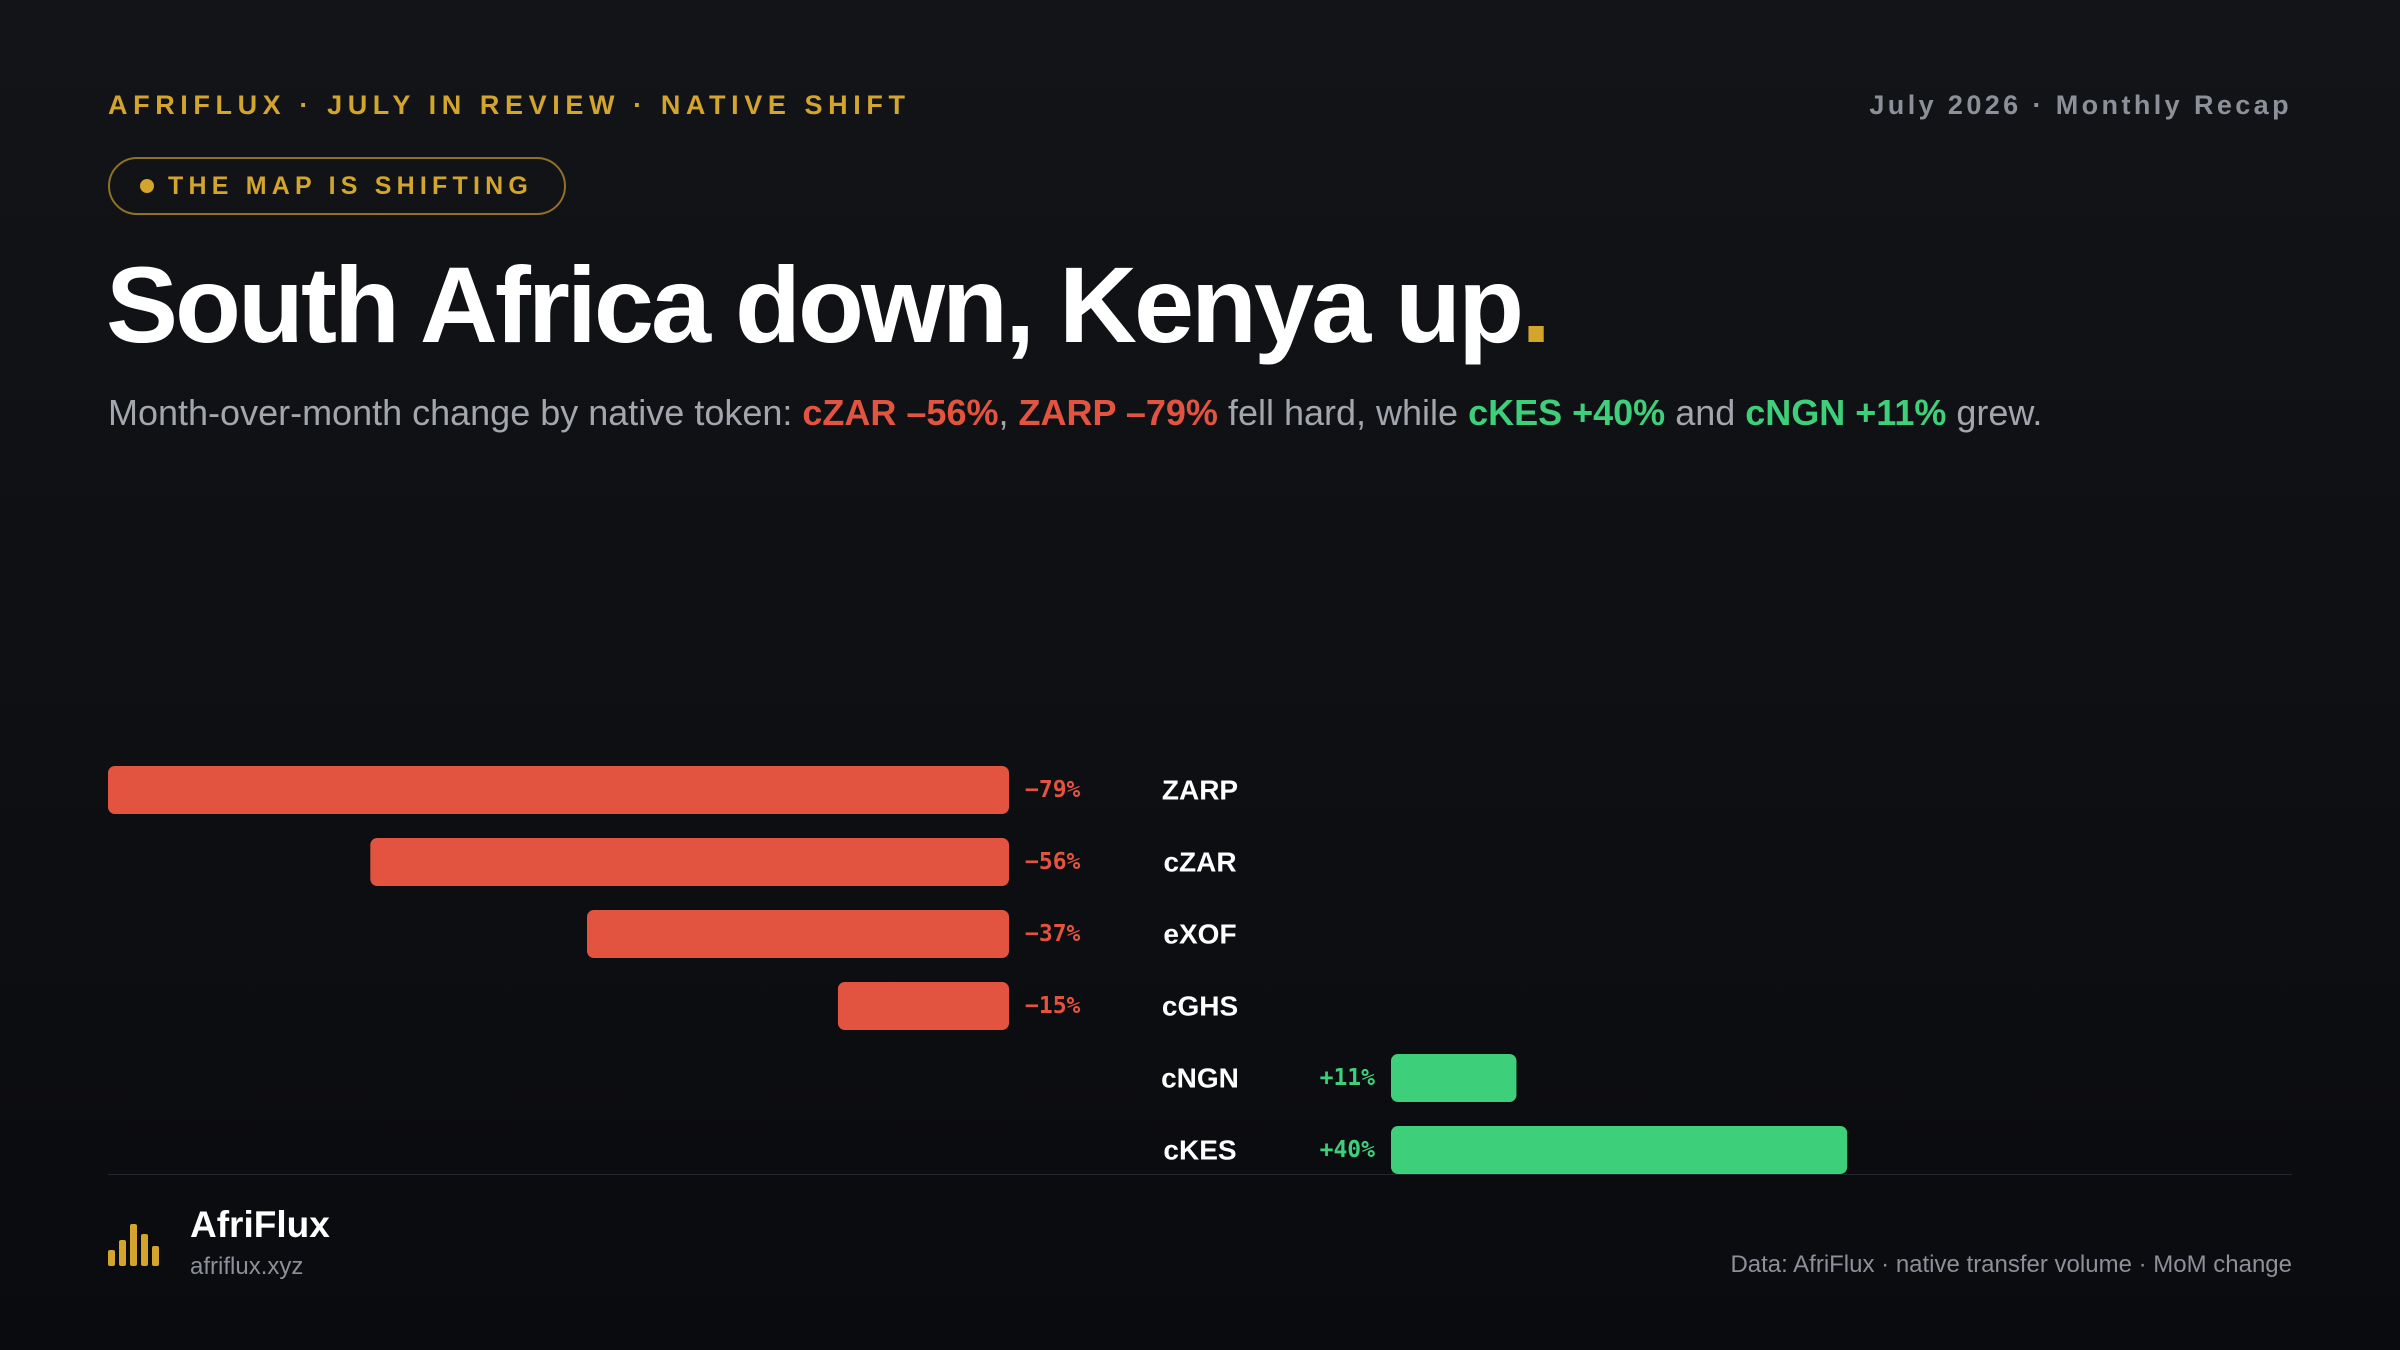 The image size is (2400, 1350). I want to click on token-label-ckes: cKES, so click(1199, 1150).